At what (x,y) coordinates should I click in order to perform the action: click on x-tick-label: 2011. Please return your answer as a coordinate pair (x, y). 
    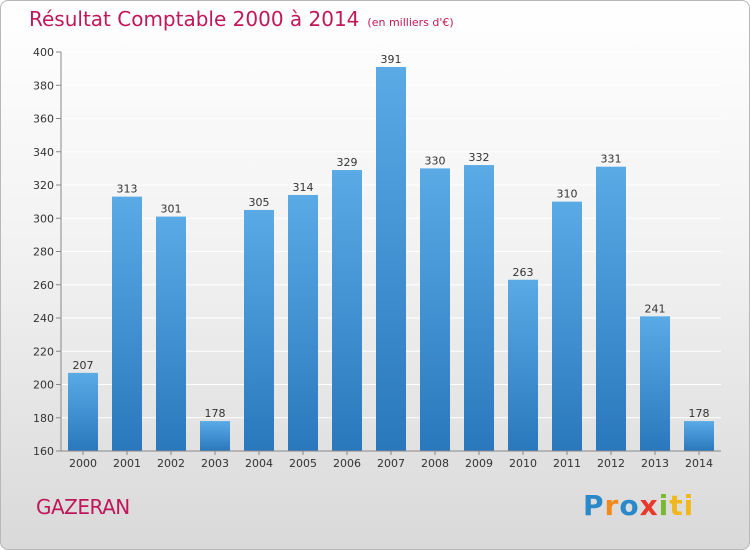
    Looking at the image, I should click on (567, 463).